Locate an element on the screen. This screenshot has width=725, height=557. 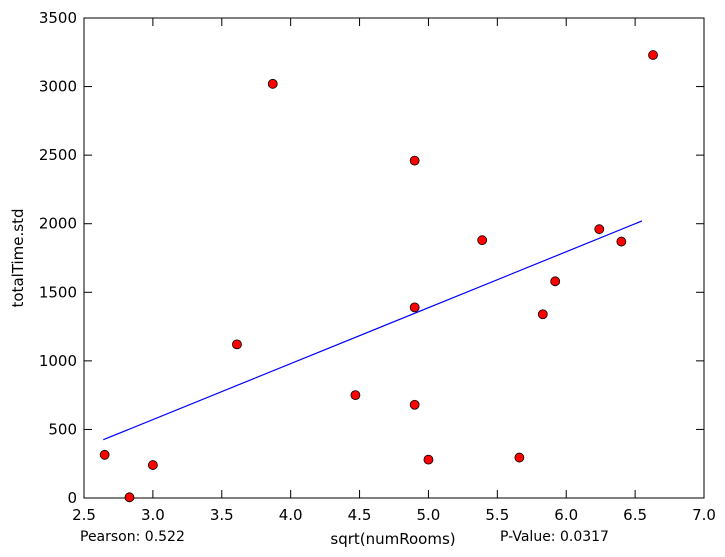
x-tick-label: 3.5 is located at coordinates (222, 515).